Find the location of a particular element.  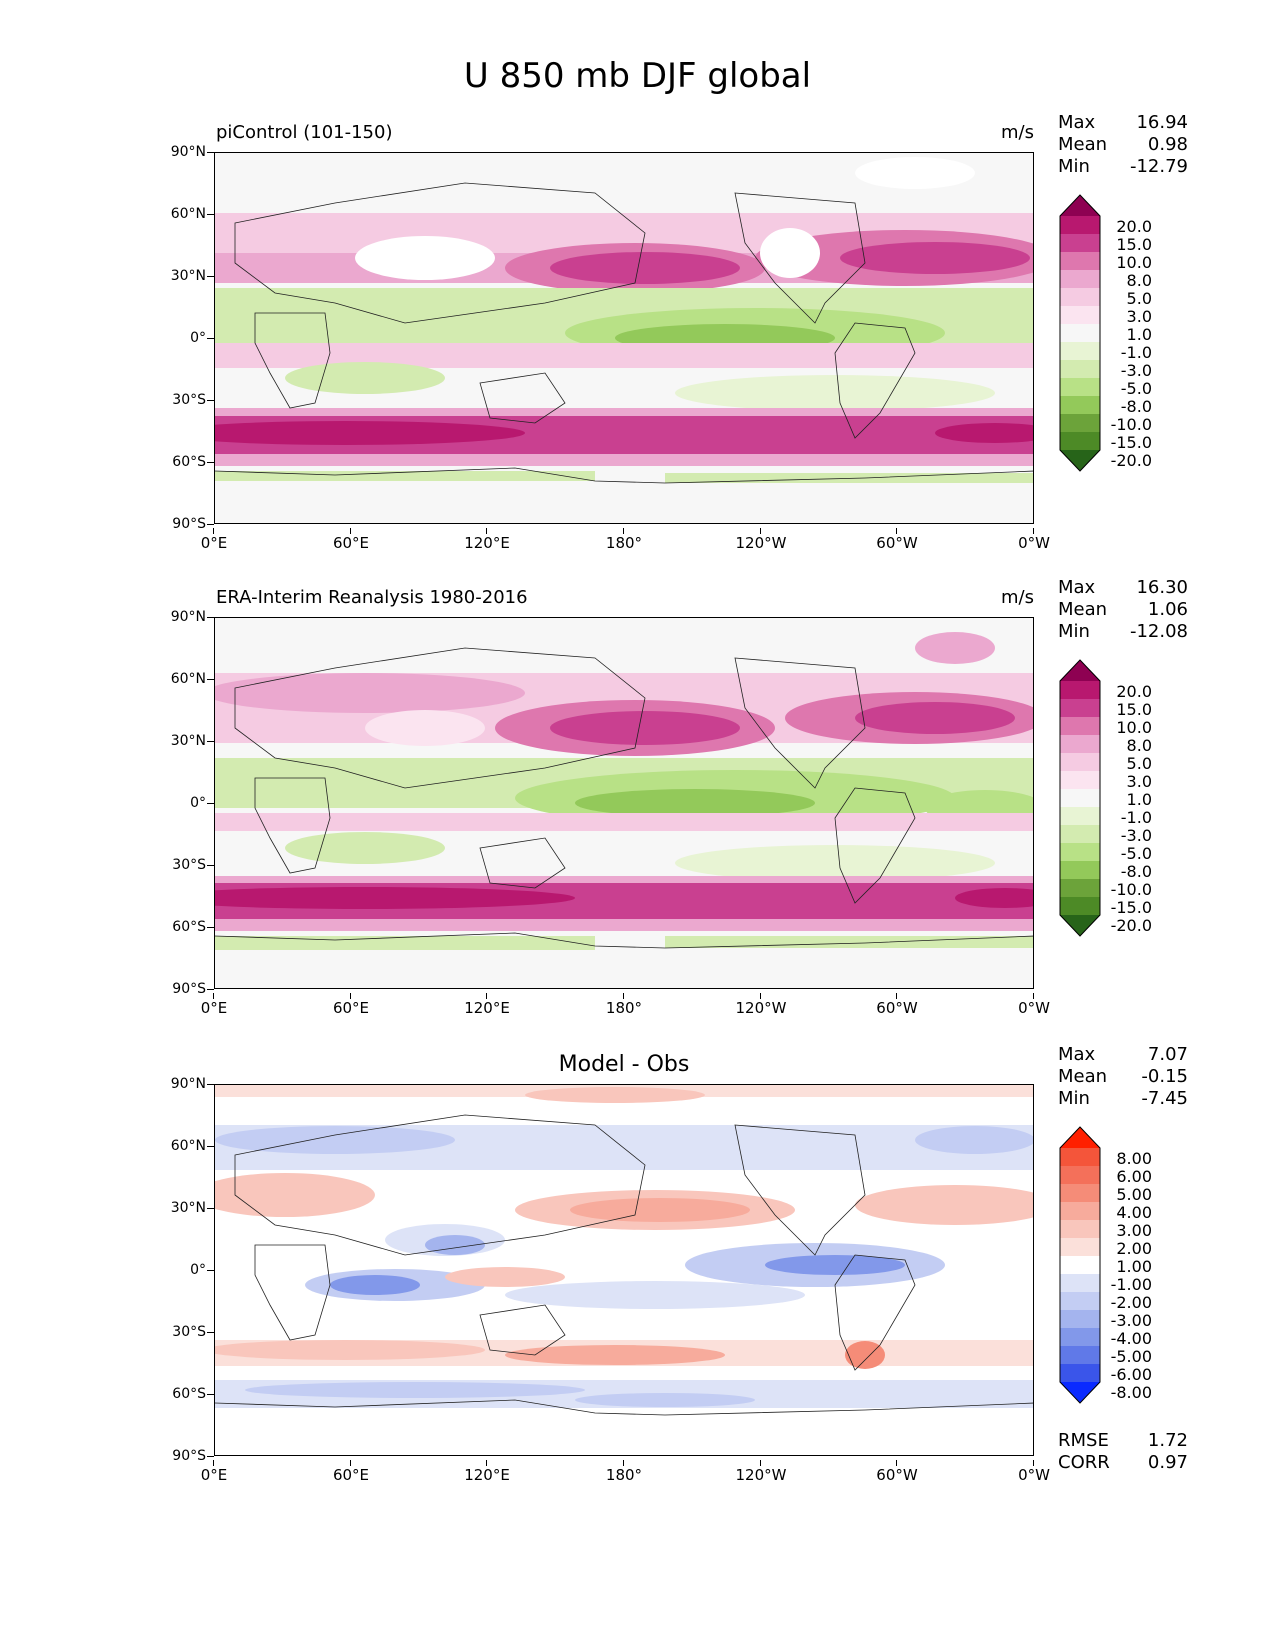

colorbar-label: -4.00 is located at coordinates (1131, 1338).